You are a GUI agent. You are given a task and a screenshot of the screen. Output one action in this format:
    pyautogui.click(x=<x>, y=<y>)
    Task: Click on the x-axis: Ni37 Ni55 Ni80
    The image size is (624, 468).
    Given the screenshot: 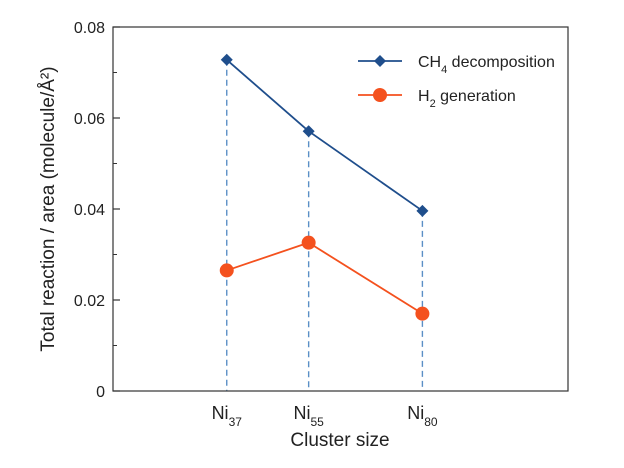 What is the action you would take?
    pyautogui.click(x=325, y=416)
    